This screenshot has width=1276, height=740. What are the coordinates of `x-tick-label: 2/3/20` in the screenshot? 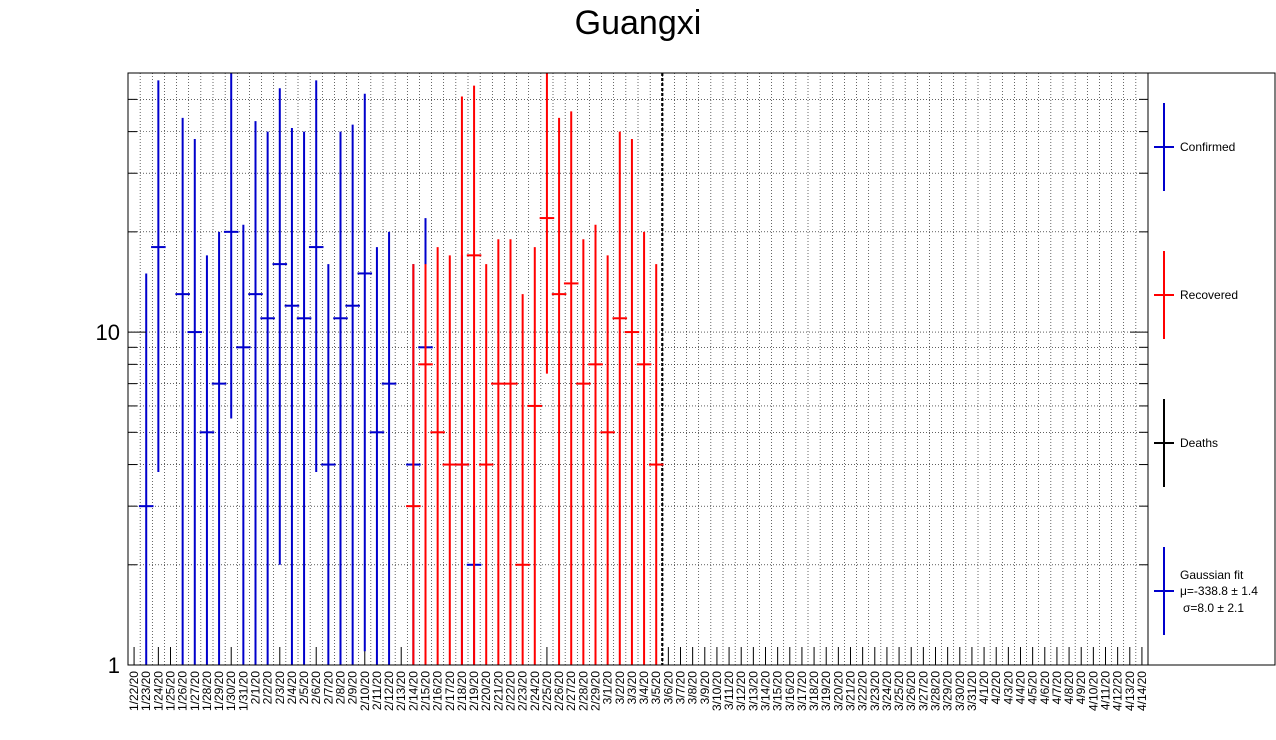 It's located at (280, 688).